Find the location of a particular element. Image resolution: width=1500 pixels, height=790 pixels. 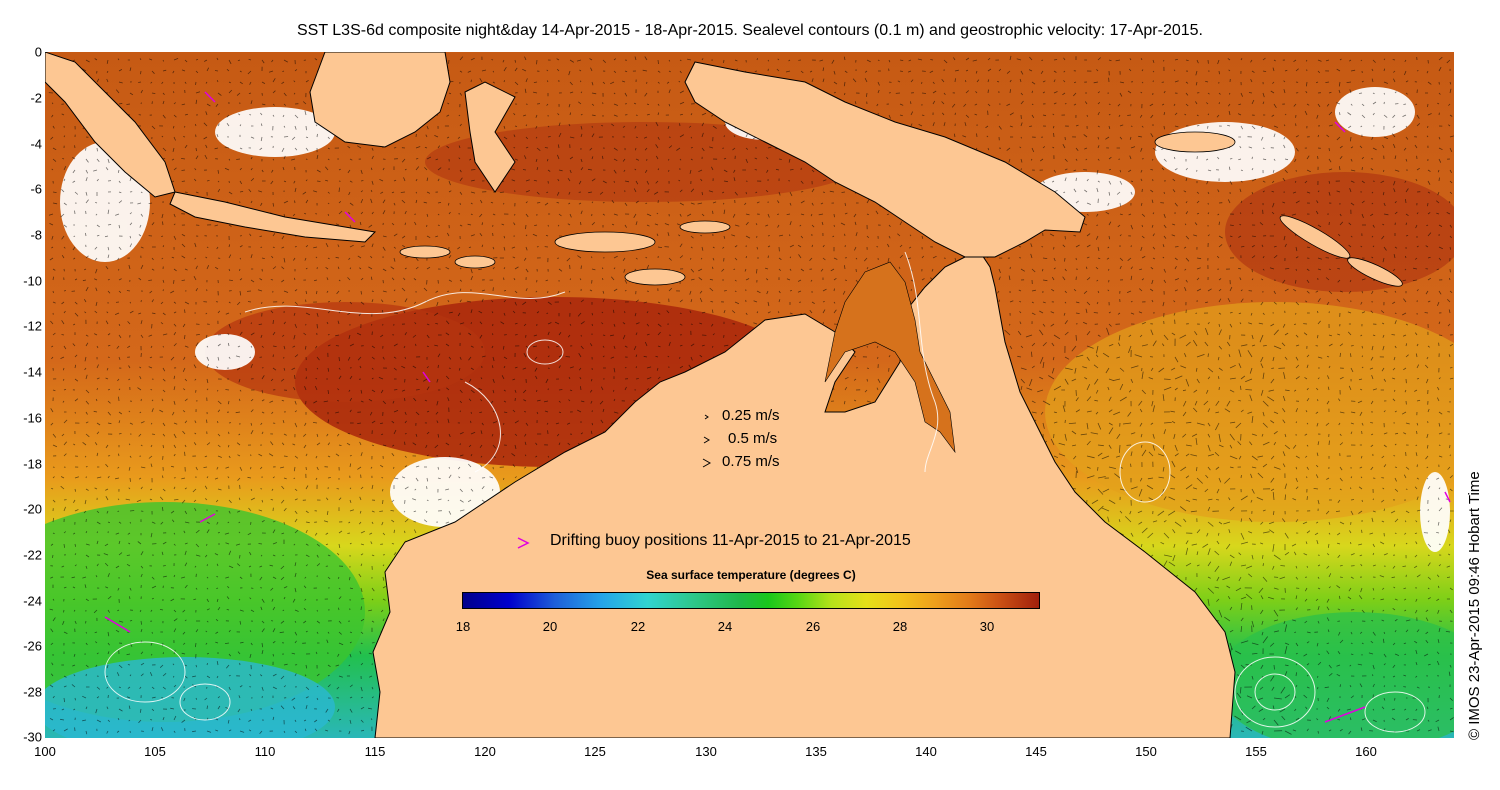

y-tick-label: -4 is located at coordinates (36, 144).